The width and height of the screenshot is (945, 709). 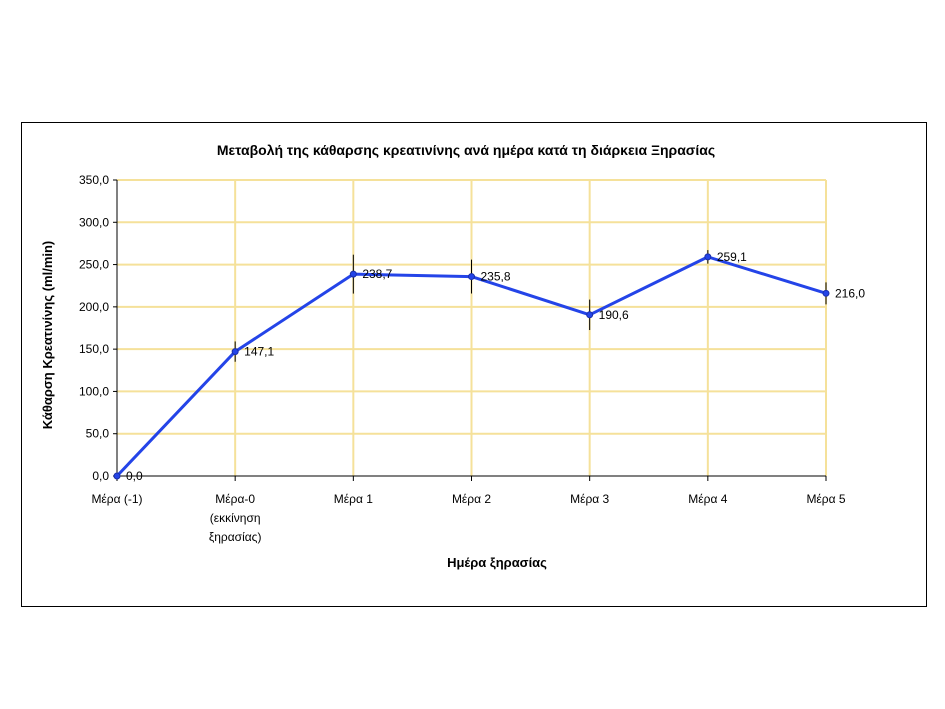 What do you see at coordinates (471, 499) in the screenshot?
I see `x-tick-label: Μέρα 2` at bounding box center [471, 499].